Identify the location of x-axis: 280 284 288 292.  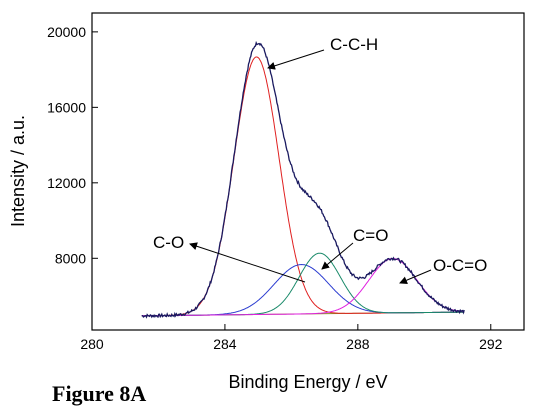
(291, 338).